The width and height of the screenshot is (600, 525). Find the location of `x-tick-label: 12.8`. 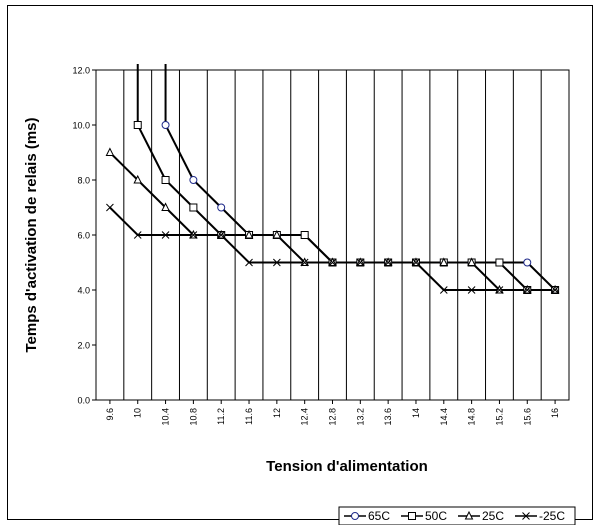

x-tick-label: 12.8 is located at coordinates (333, 417).